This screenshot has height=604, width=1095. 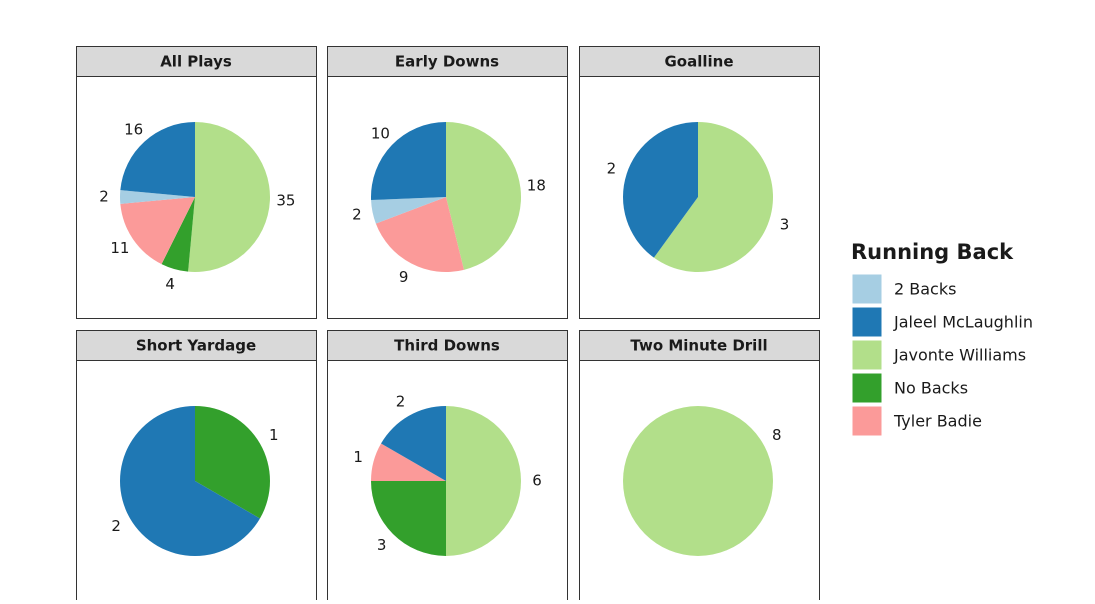 What do you see at coordinates (537, 481) in the screenshot?
I see `value-label: 6` at bounding box center [537, 481].